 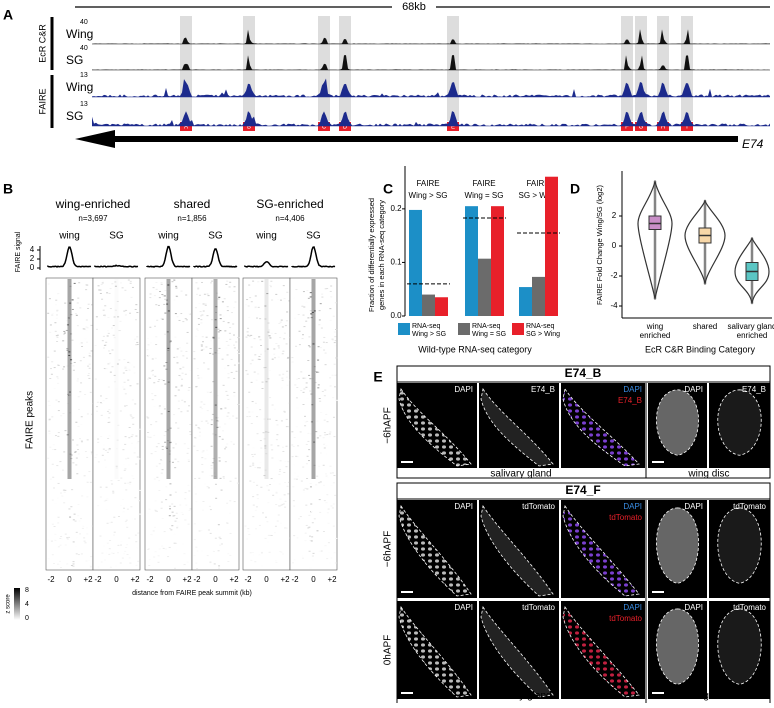 What do you see at coordinates (396, 315) in the screenshot?
I see `y-tick-label: 0.0` at bounding box center [396, 315].